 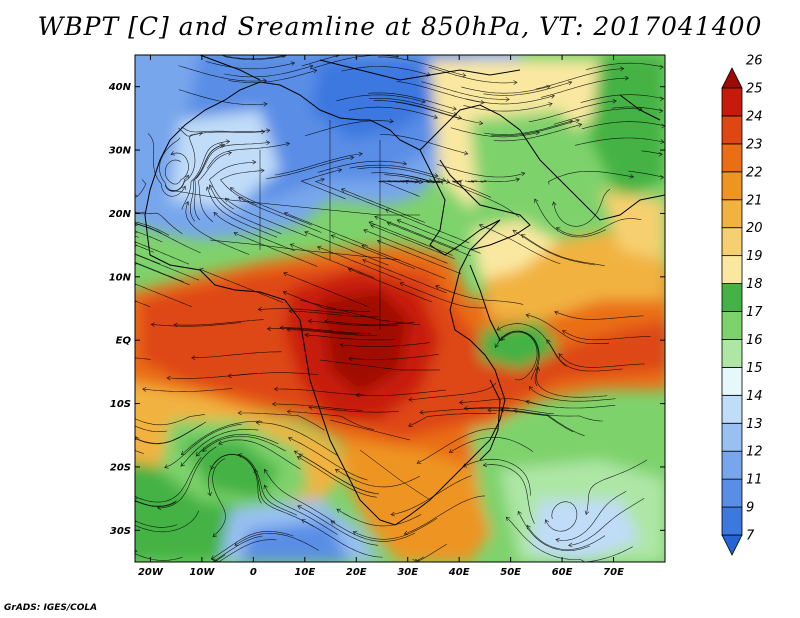 I want to click on lat-tick-label: 30N, so click(x=120, y=151).